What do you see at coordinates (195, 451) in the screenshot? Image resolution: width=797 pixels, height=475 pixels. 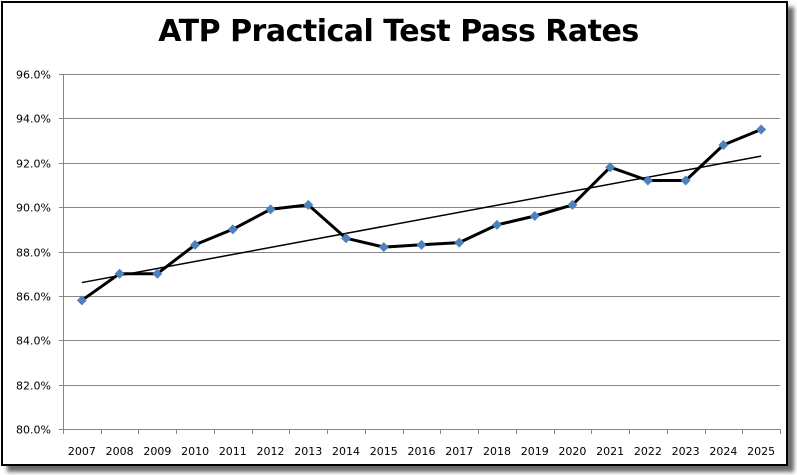 I see `x-tick-label: 2010` at bounding box center [195, 451].